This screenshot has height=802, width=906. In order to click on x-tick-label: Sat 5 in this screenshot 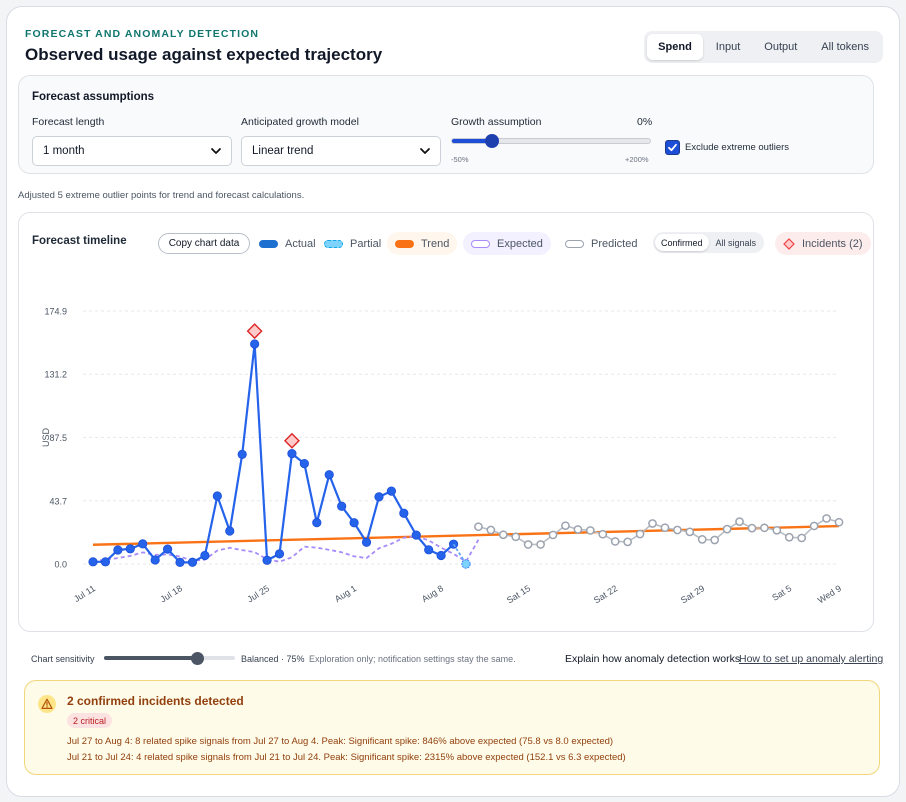, I will do `click(781, 593)`.